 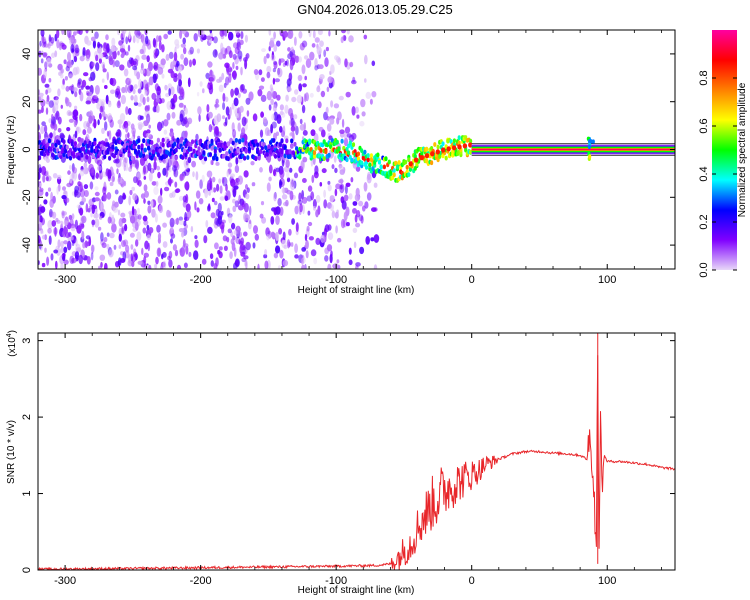 I want to click on snr-y-tick-label: 1, so click(x=27, y=493).